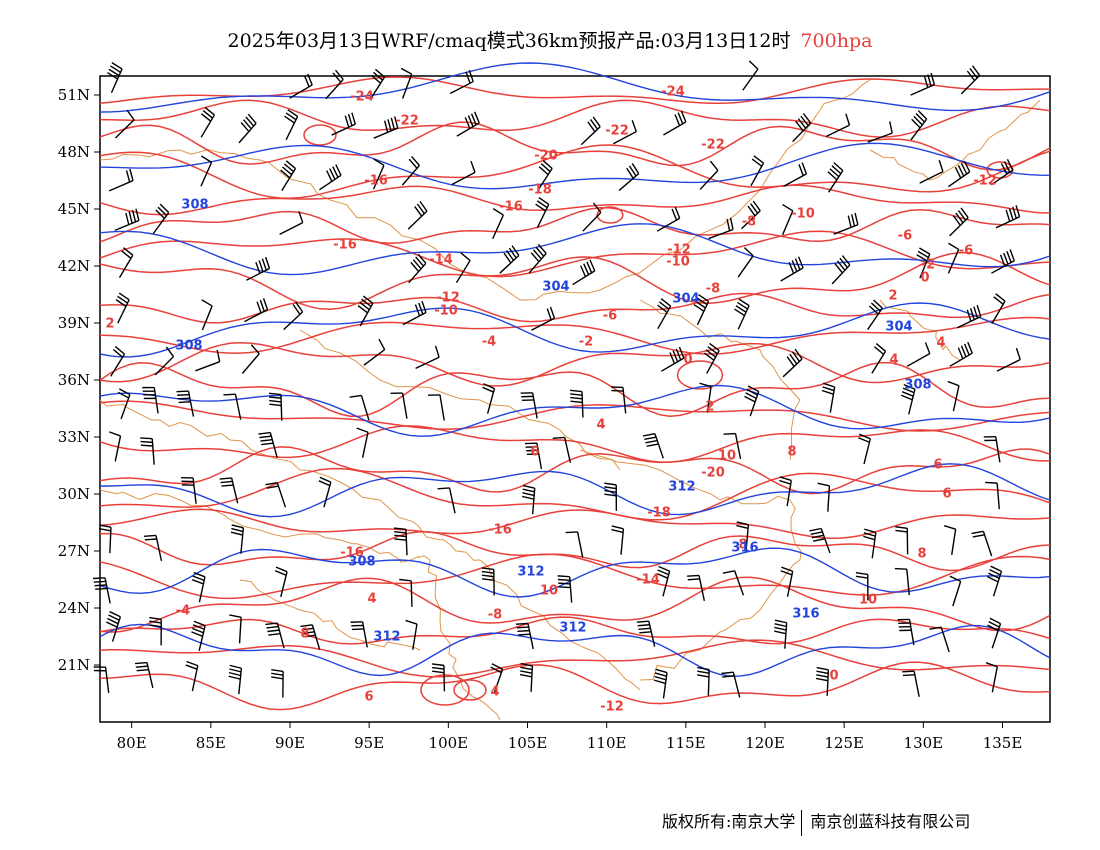 The image size is (1100, 850). What do you see at coordinates (441, 260) in the screenshot?
I see `temperature-label: -14` at bounding box center [441, 260].